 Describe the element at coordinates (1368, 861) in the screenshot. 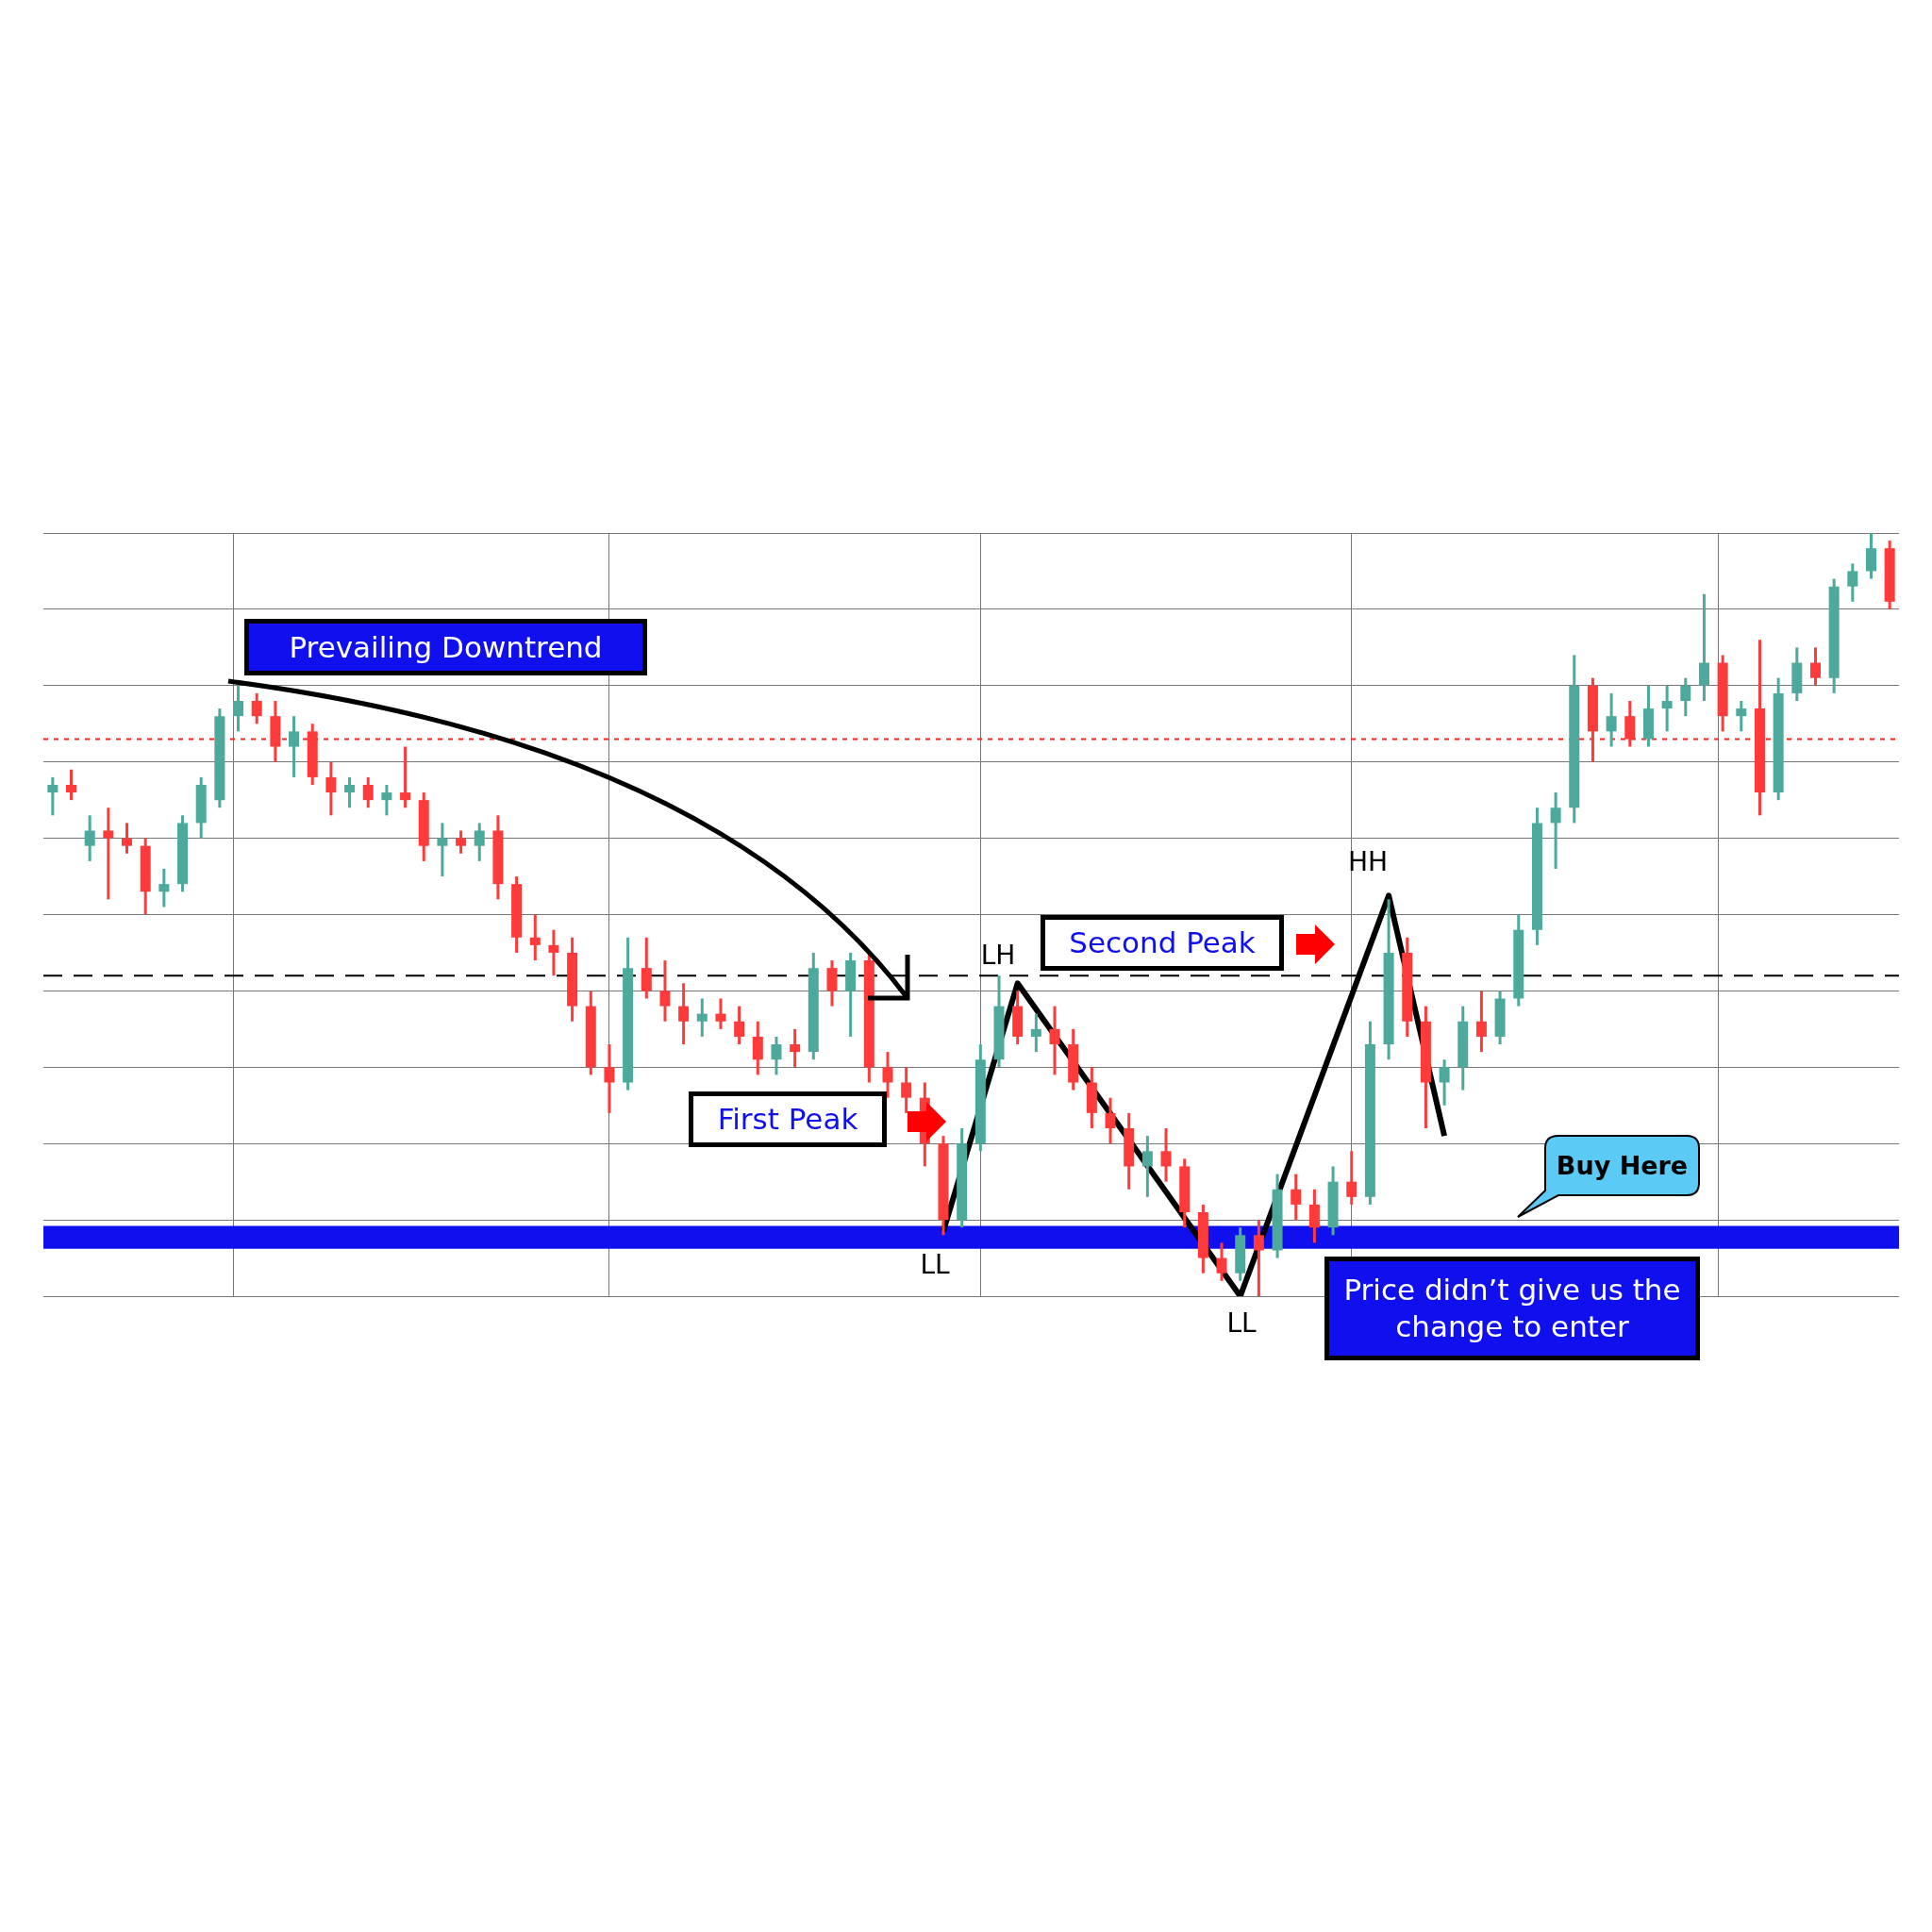

I see `annotation: HH` at that location.